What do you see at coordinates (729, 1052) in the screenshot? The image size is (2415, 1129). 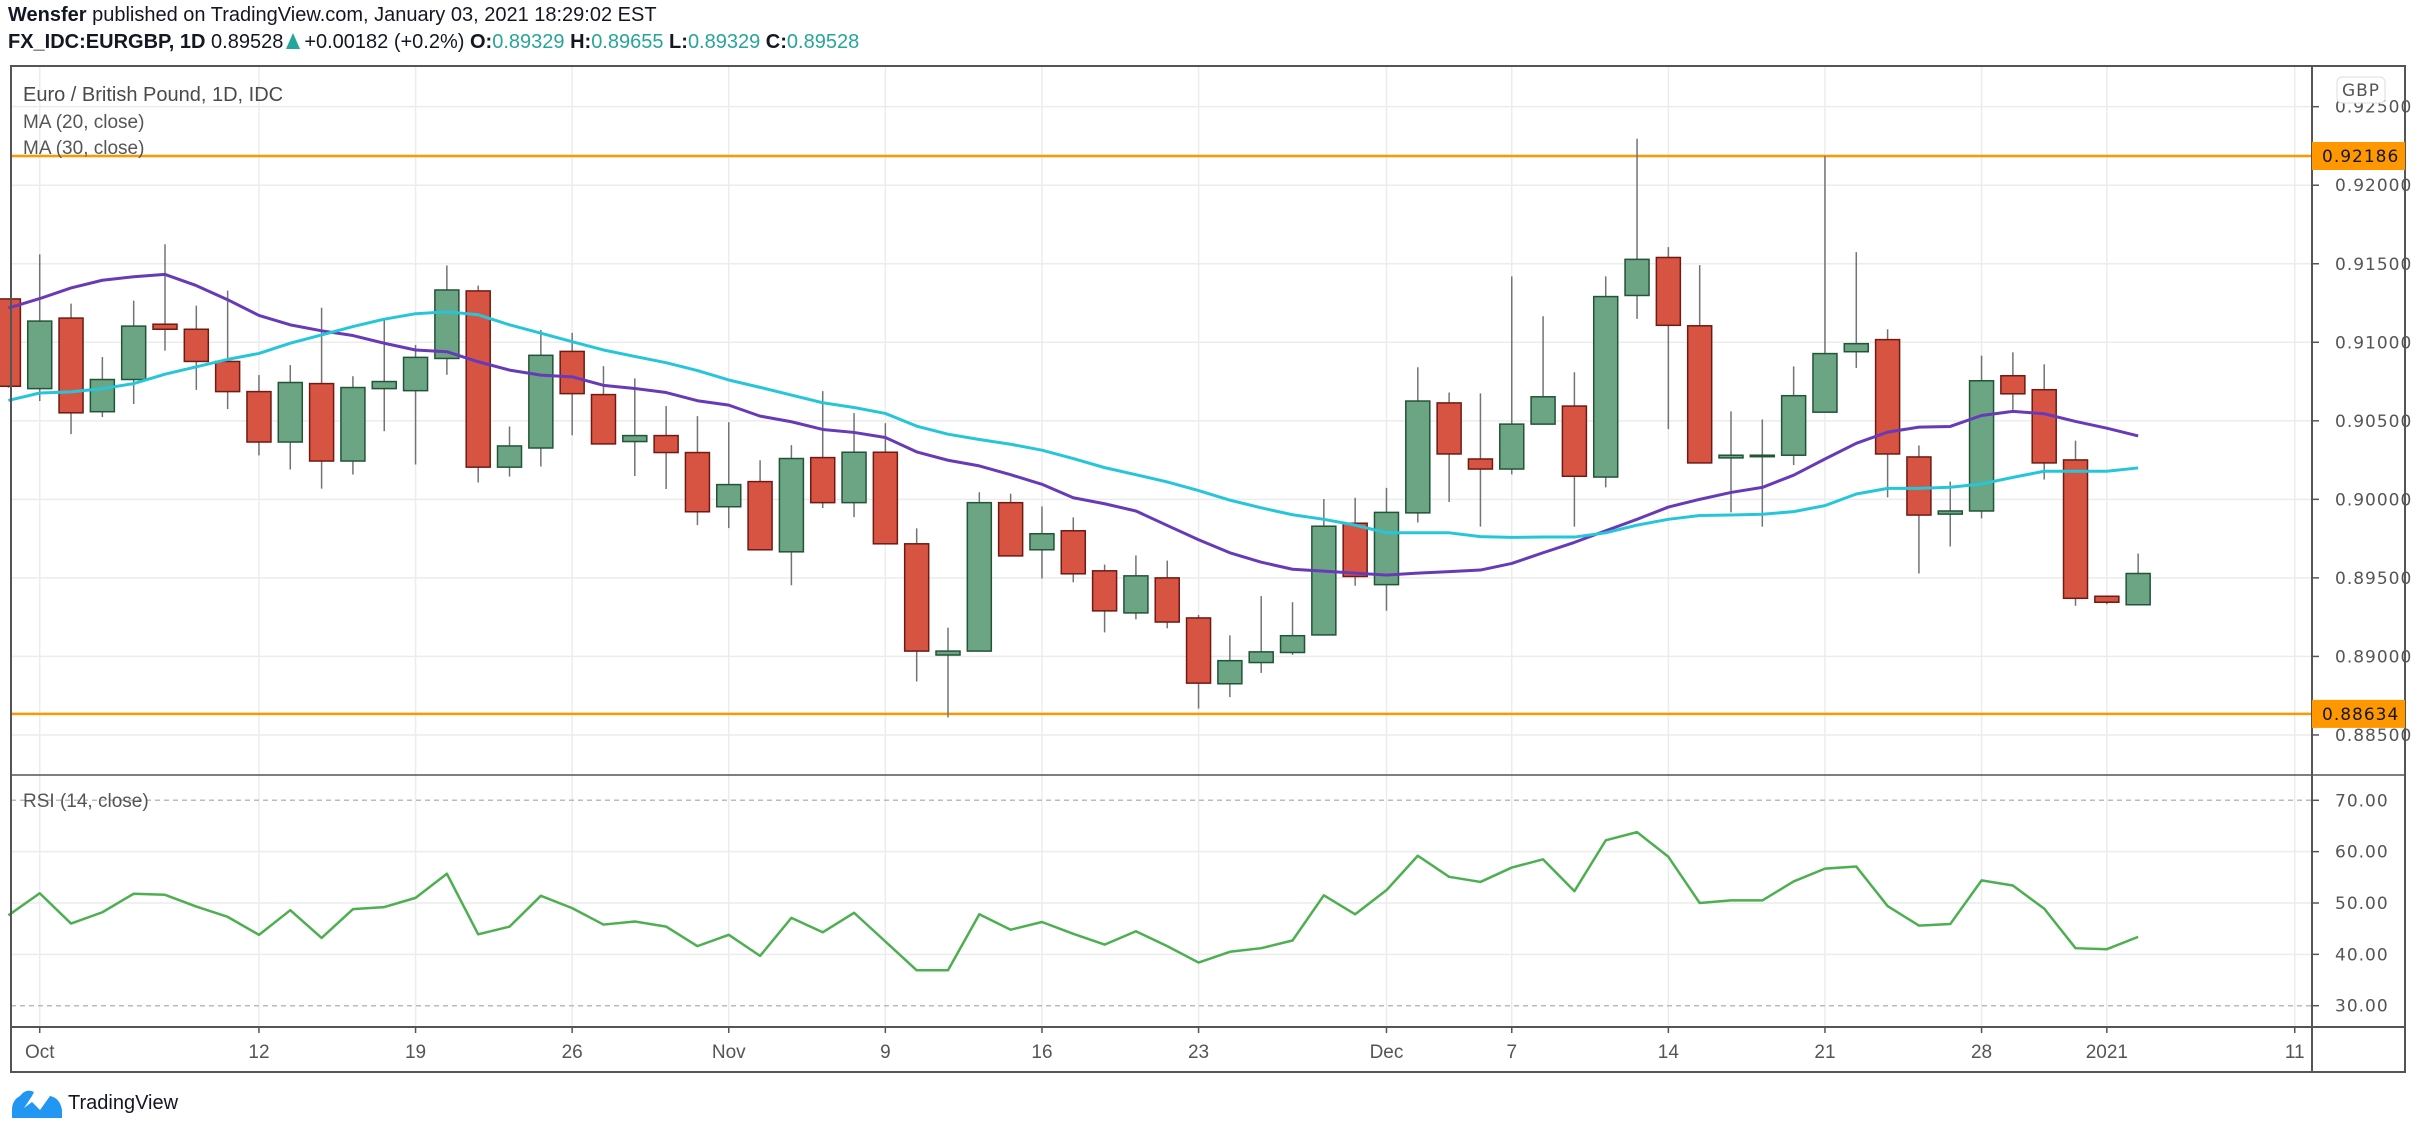 I see `time-label: Nov` at bounding box center [729, 1052].